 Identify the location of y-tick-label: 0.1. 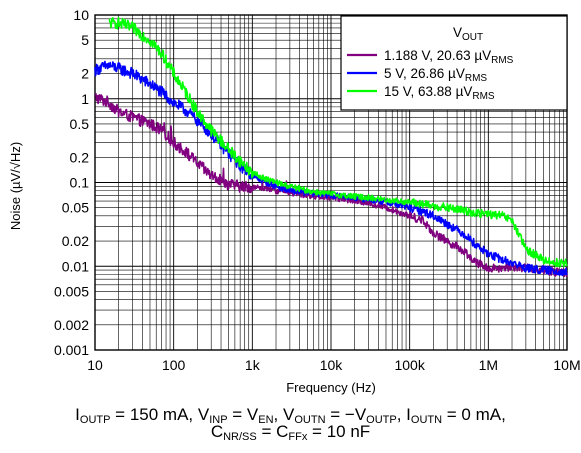
(80, 183).